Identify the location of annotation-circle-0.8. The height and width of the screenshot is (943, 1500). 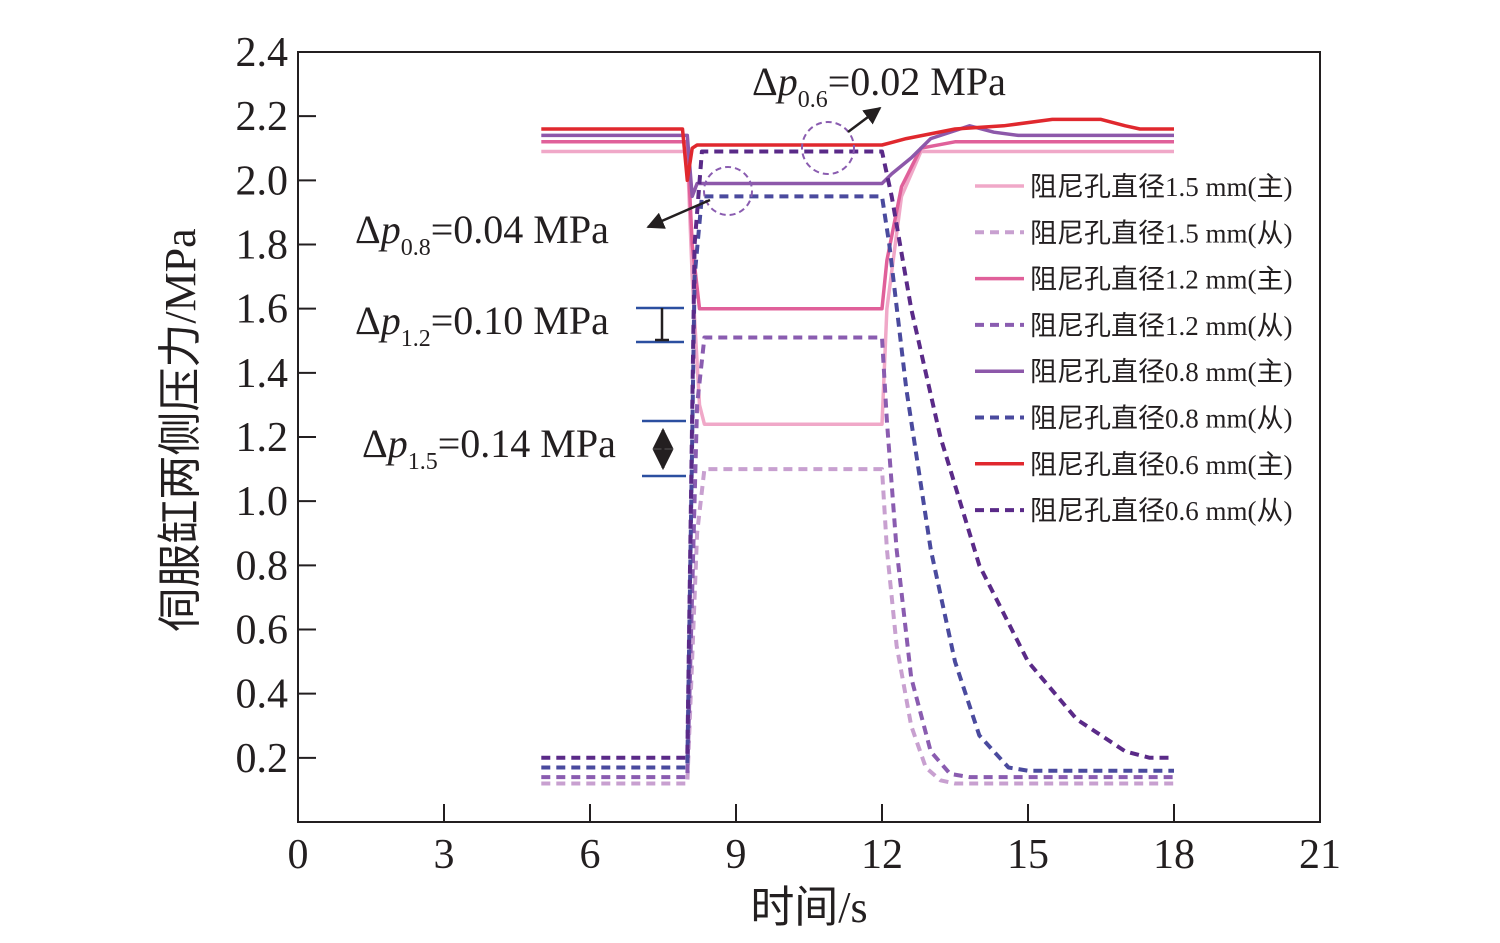
(728, 191).